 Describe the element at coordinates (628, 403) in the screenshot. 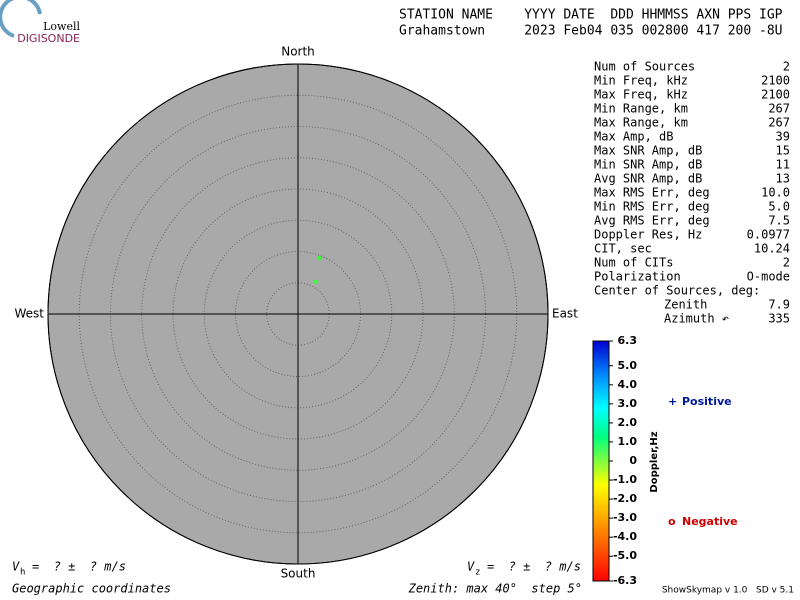

I see `colorbar-tick-label: 3.0` at that location.